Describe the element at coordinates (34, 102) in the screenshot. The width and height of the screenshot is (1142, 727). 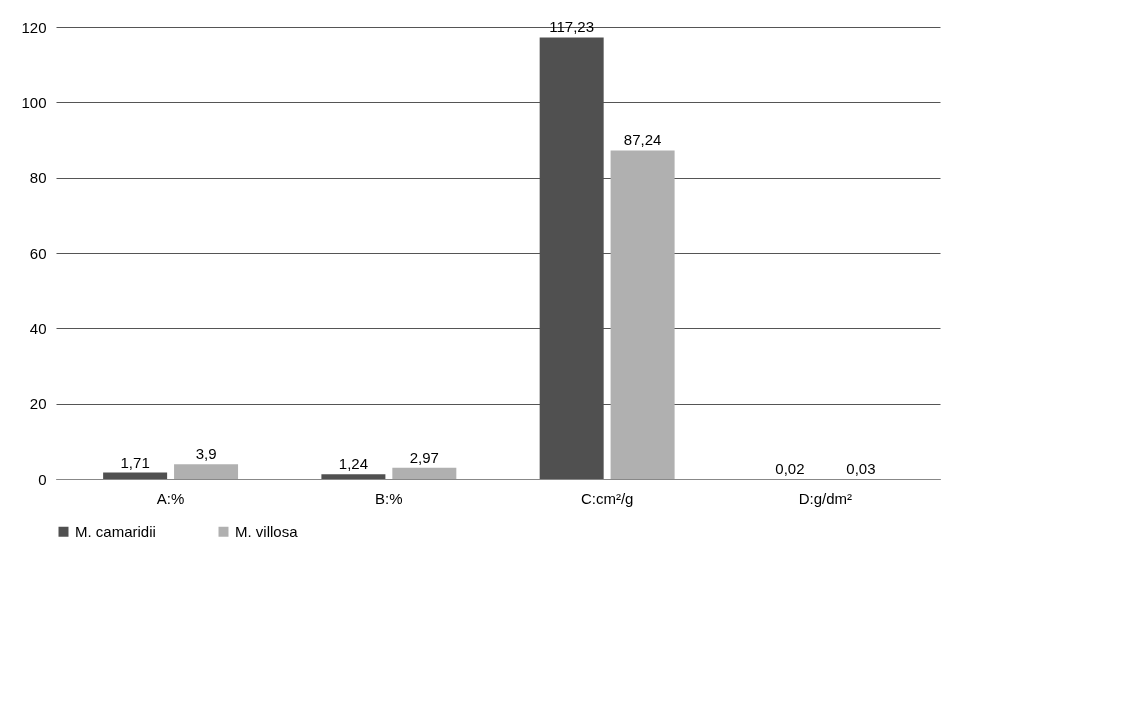
I see `y-tick-label: 100` at that location.